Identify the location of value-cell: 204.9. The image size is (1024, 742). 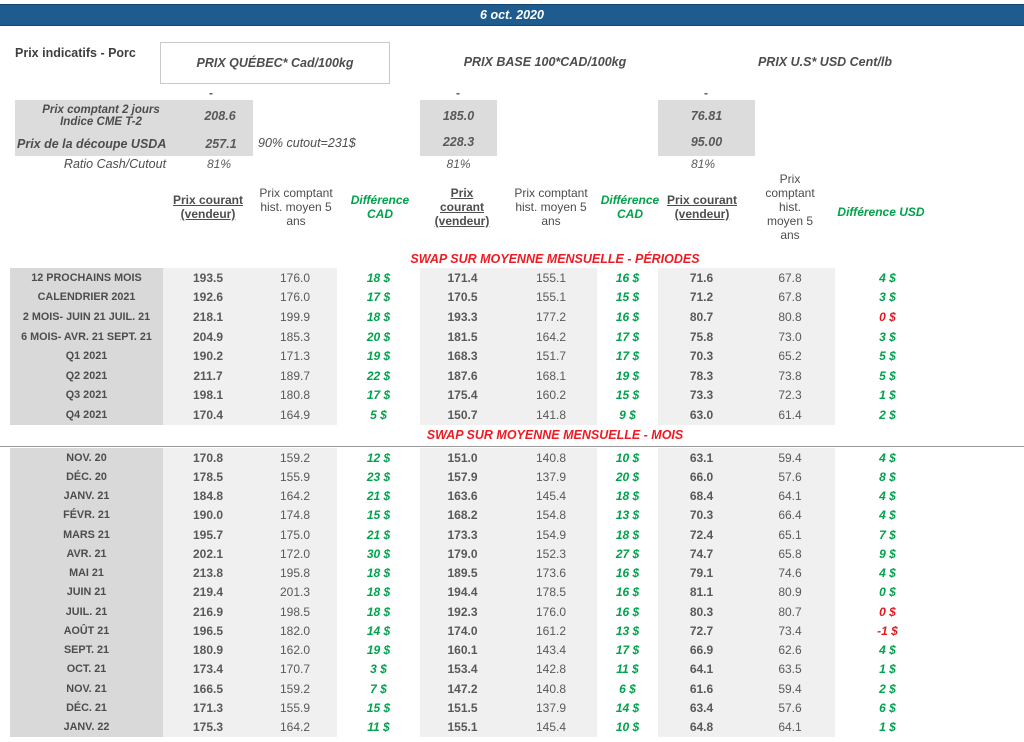
(208, 336).